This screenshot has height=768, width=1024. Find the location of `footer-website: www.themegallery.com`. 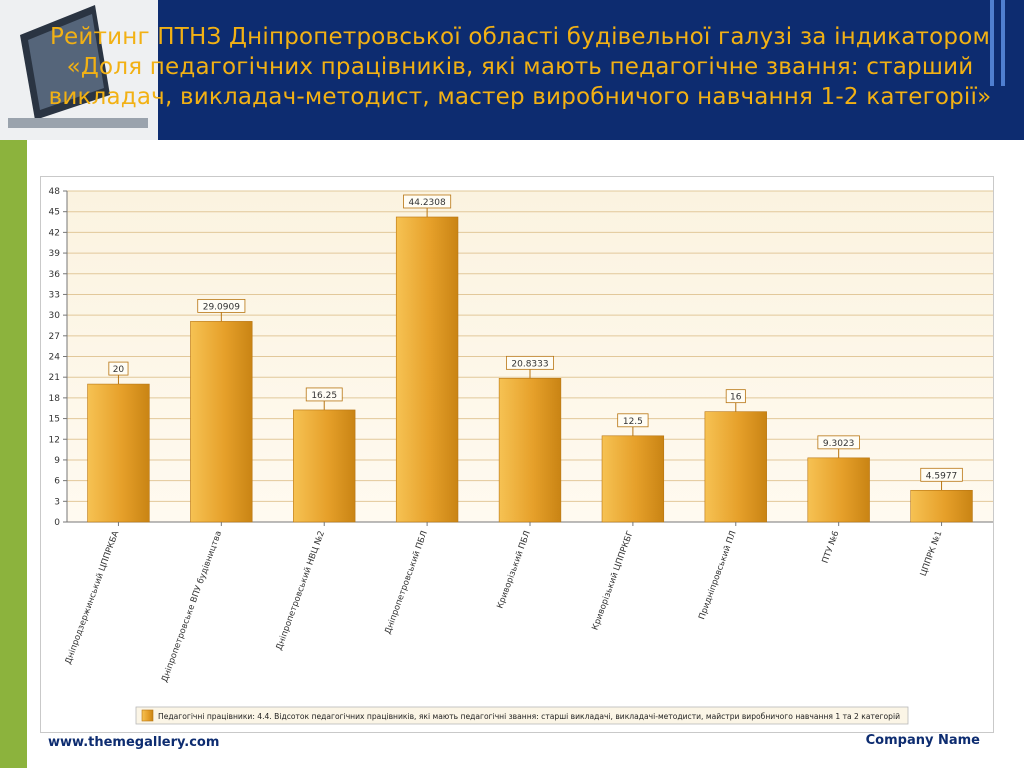

footer-website: www.themegallery.com is located at coordinates (134, 742).